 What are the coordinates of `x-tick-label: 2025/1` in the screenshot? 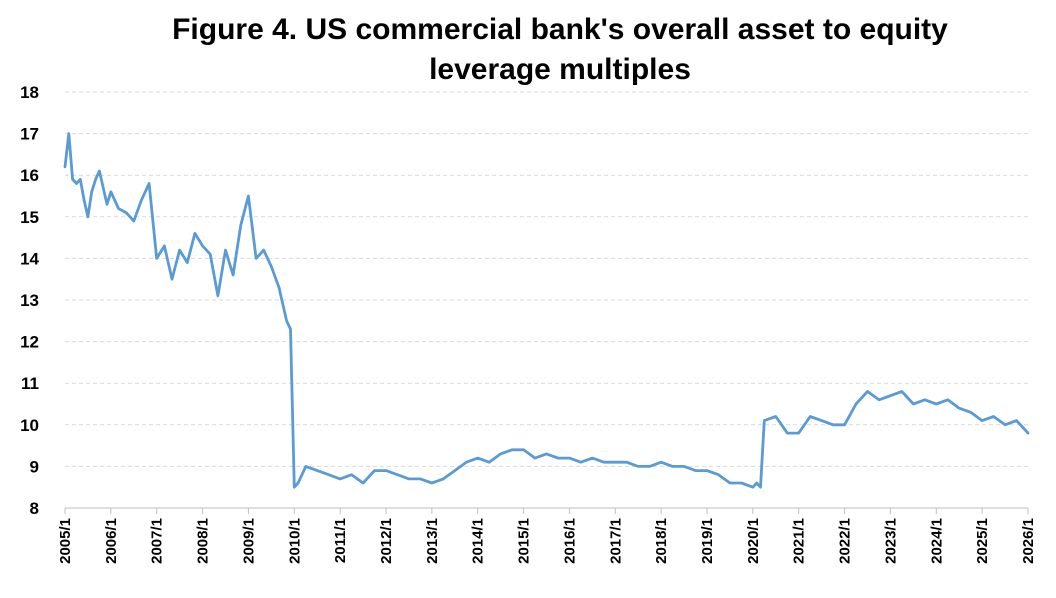 It's located at (982, 541).